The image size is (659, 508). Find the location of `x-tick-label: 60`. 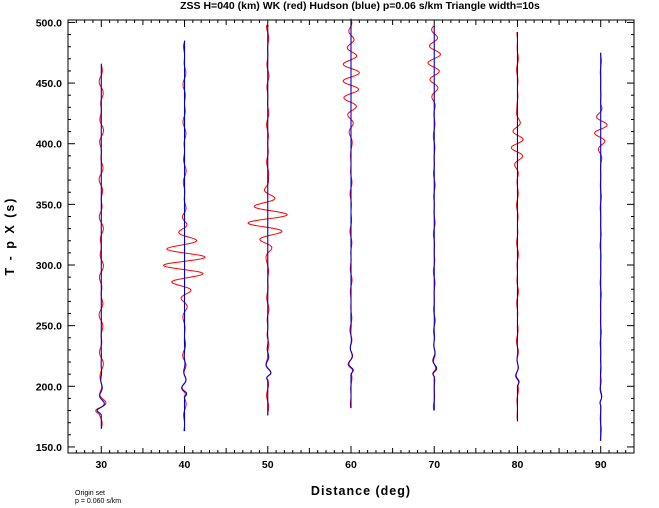

x-tick-label: 60 is located at coordinates (351, 465).